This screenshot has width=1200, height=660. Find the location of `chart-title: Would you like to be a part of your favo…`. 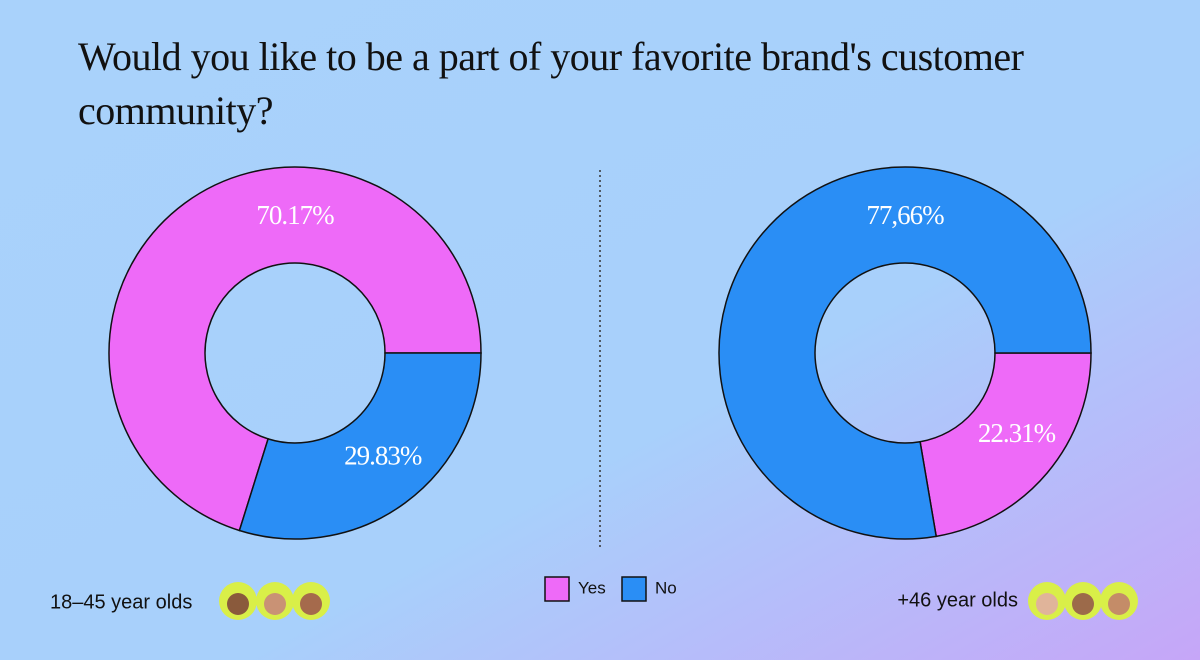

chart-title: Would you like to be a part of your favo… is located at coordinates (551, 83).